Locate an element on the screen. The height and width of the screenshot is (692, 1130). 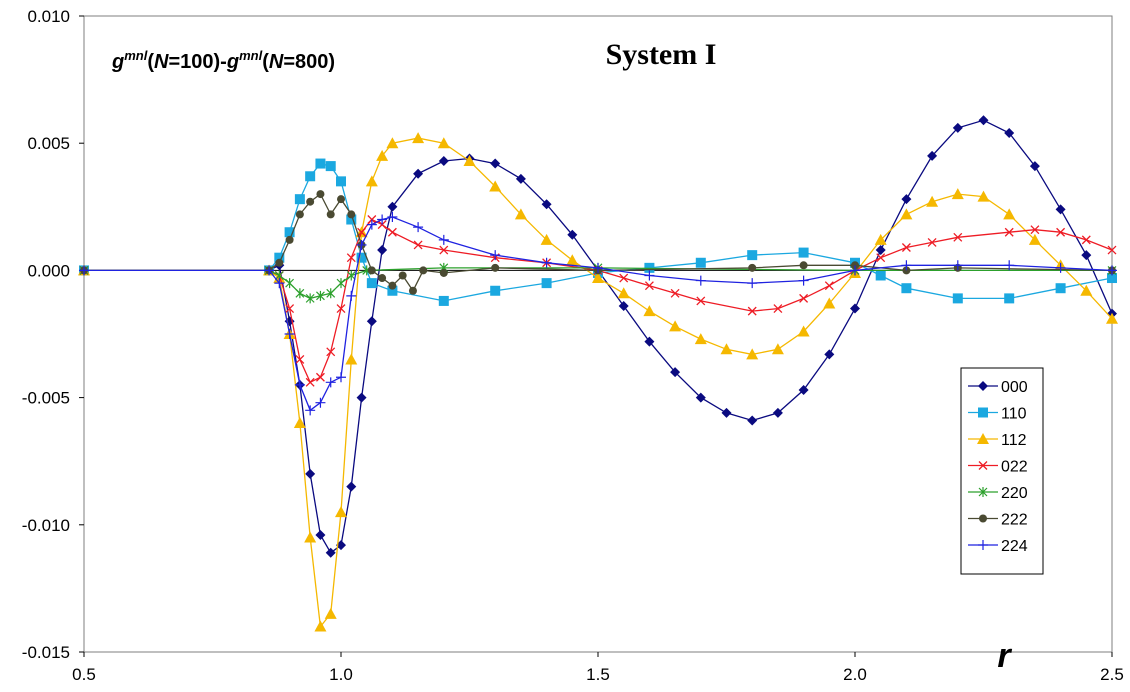
y-tick-label: 0.005 is located at coordinates (48, 143).